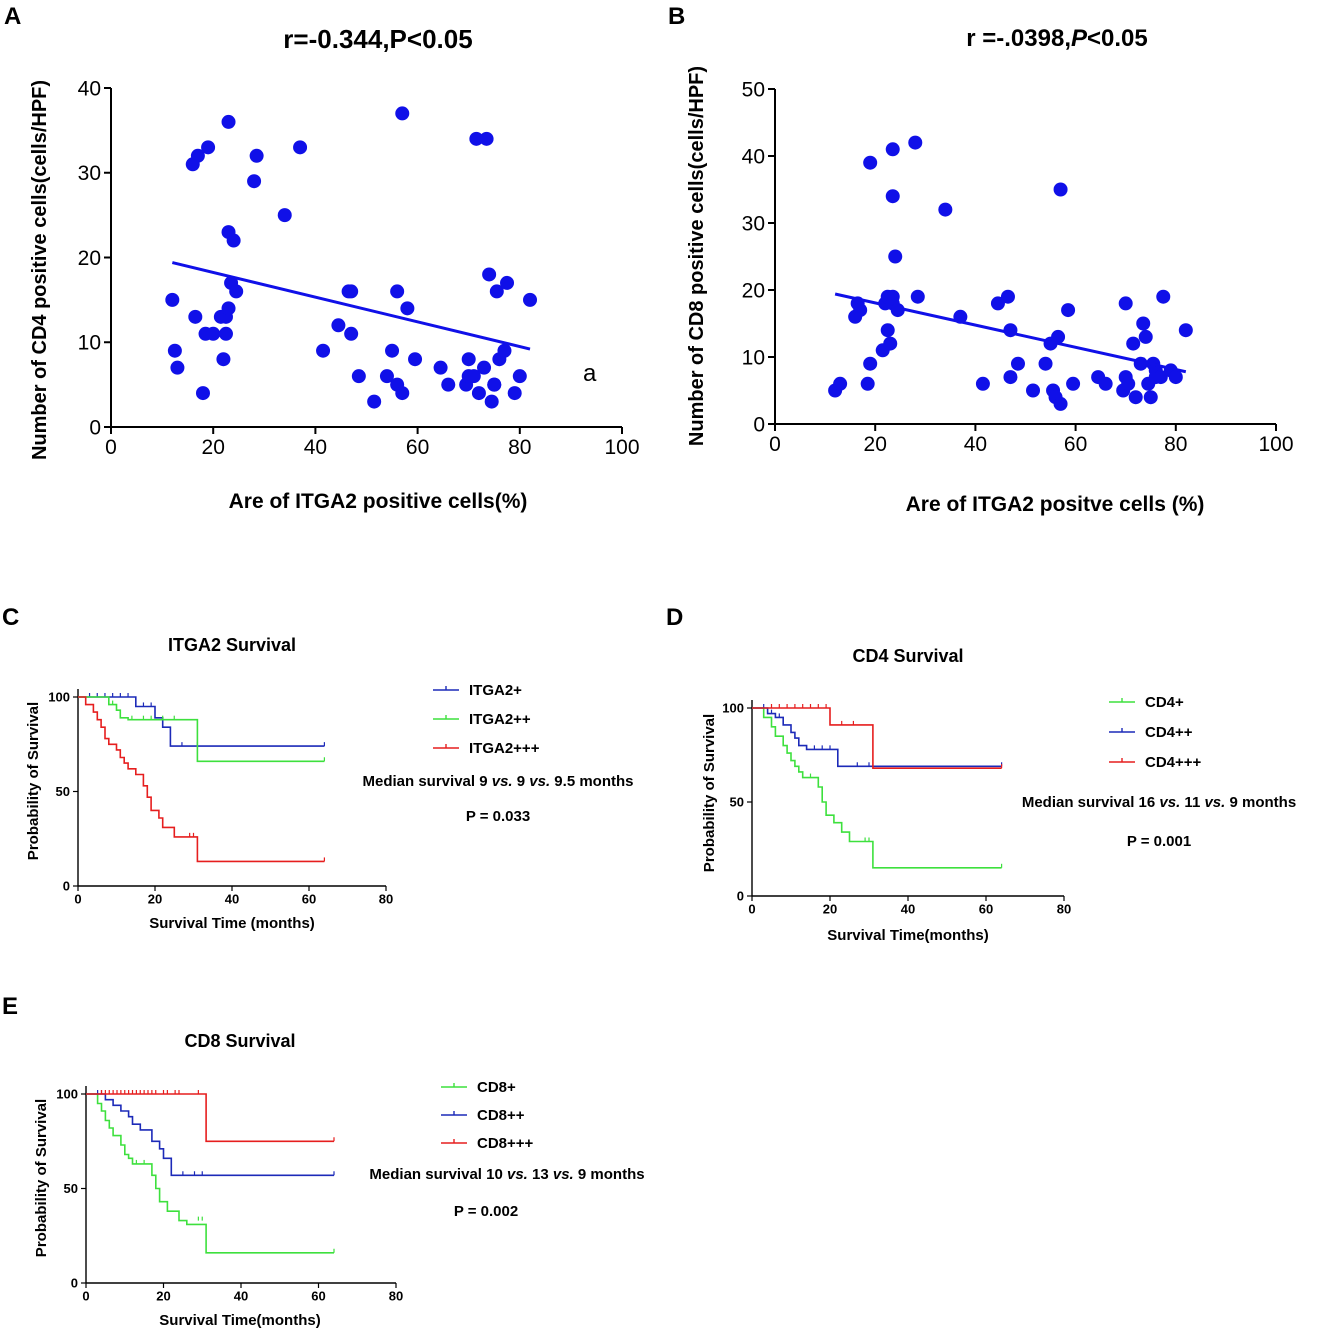 This screenshot has height=1335, width=1317. Describe the element at coordinates (12, 16) in the screenshot. I see `panel-a-letter: A` at that location.